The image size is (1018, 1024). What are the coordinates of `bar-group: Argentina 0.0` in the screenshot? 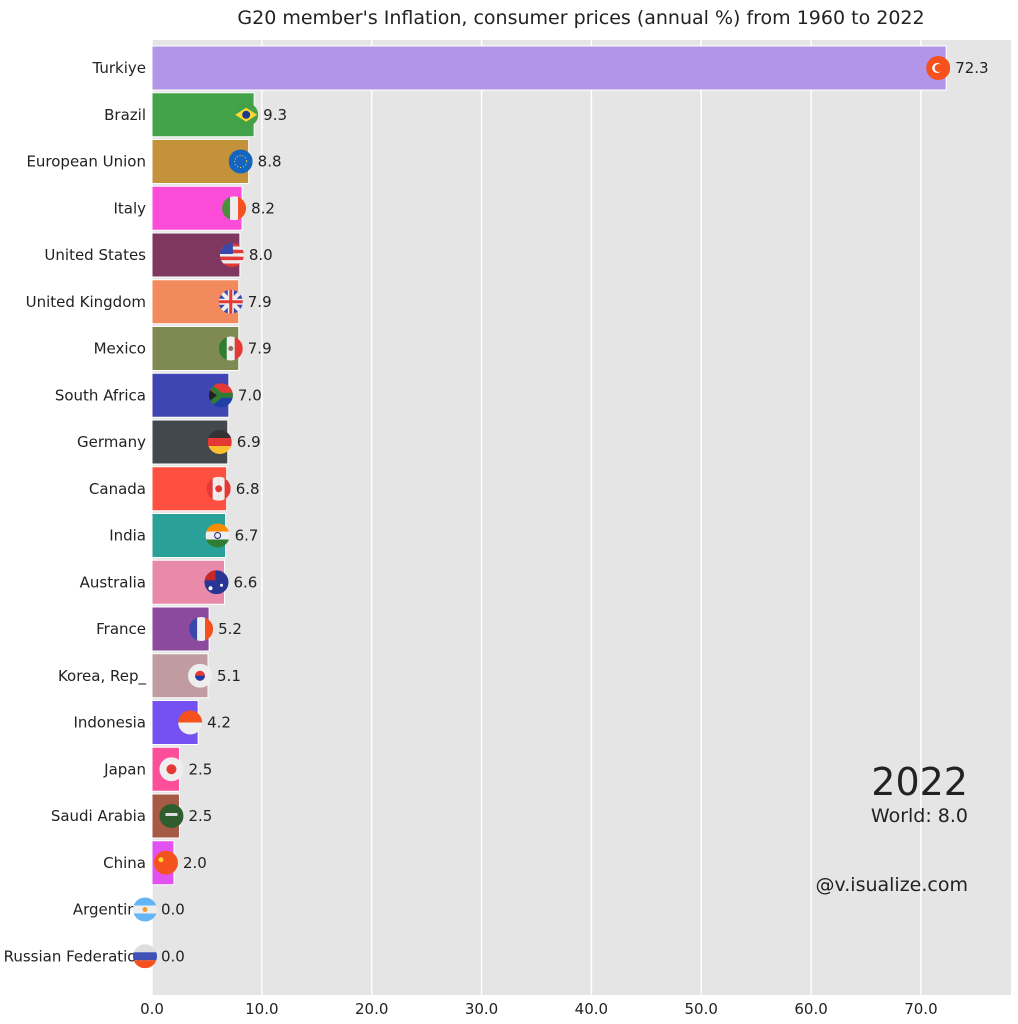 It's located at (129, 909).